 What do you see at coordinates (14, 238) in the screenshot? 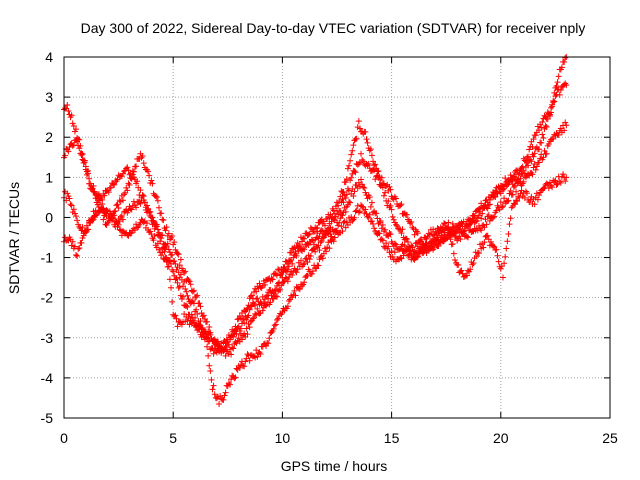
I see `y-axis-label: SDTVAR / TECUs` at bounding box center [14, 238].